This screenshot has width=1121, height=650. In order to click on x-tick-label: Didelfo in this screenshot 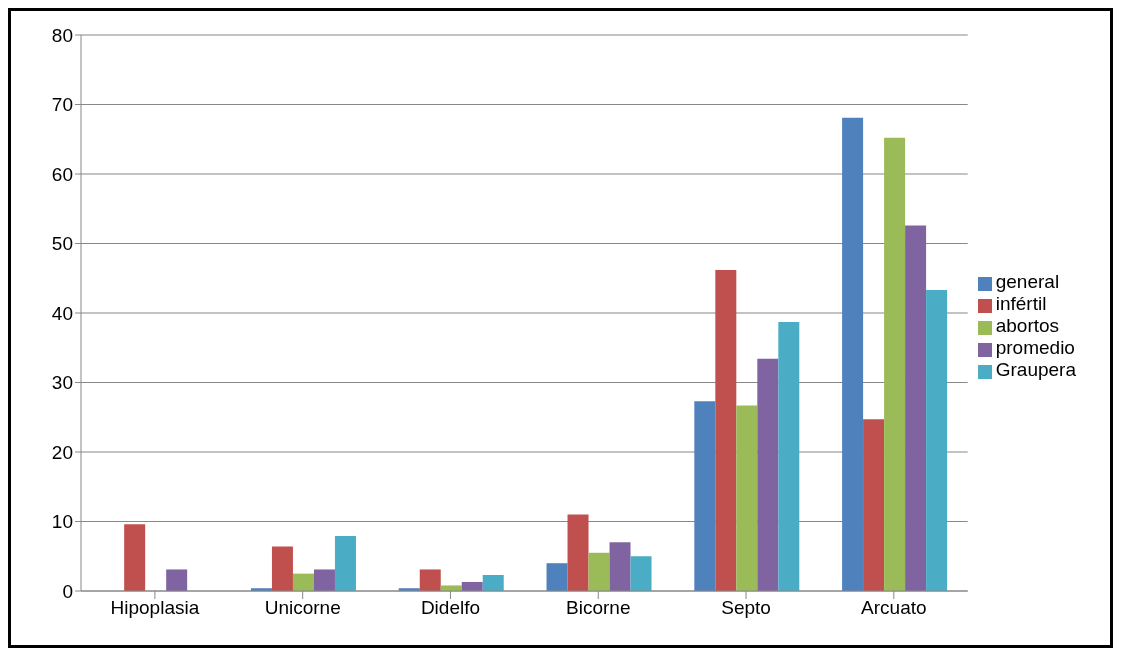, I will do `click(450, 608)`.